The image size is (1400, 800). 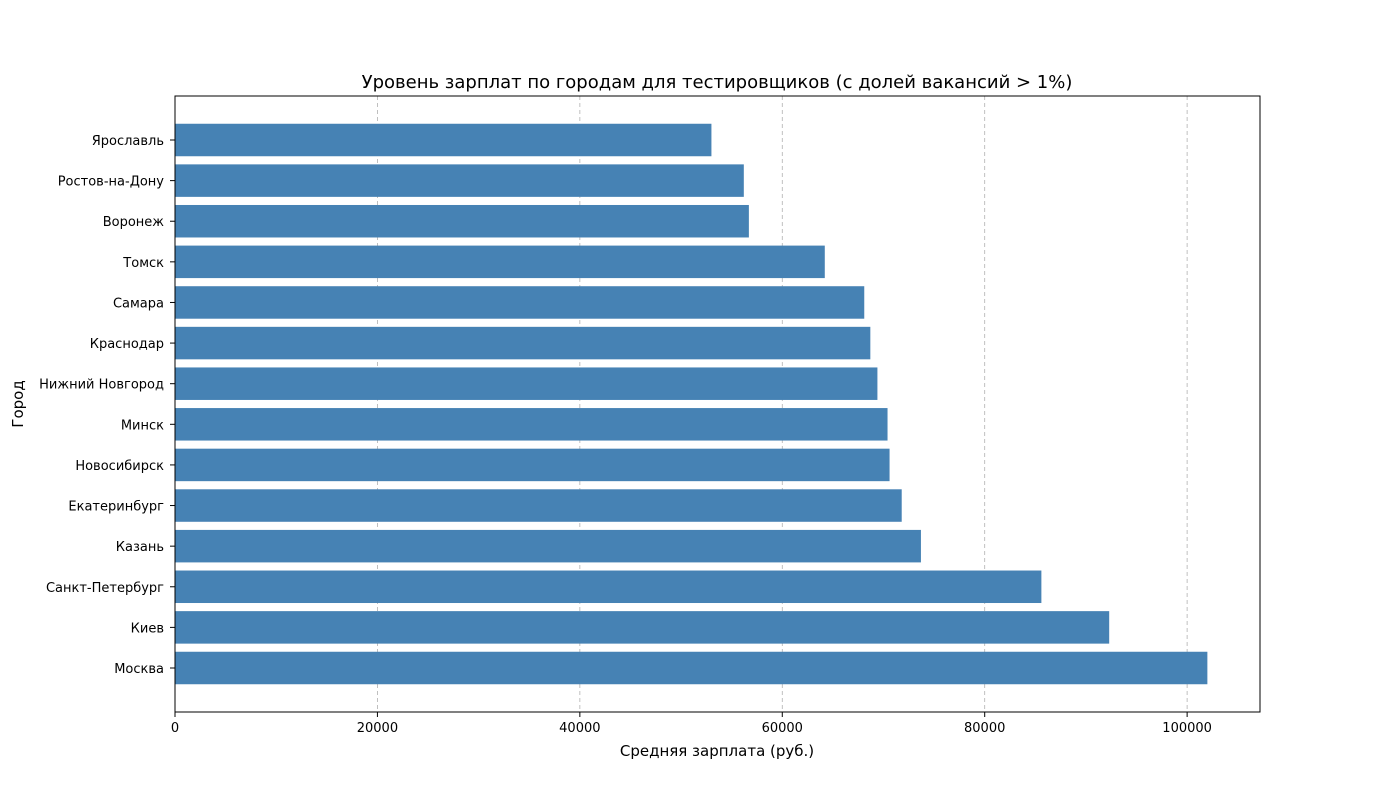 What do you see at coordinates (175, 728) in the screenshot?
I see `x-tick-label-0: 0` at bounding box center [175, 728].